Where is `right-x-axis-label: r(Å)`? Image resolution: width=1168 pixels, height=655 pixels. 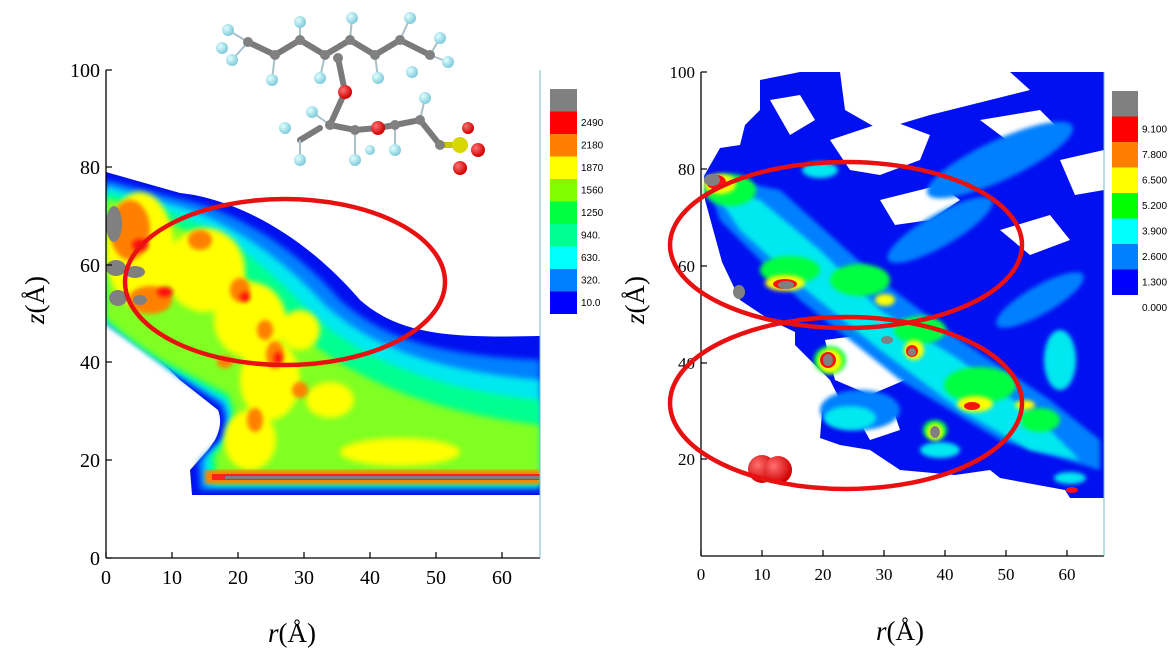 right-x-axis-label: r(Å) is located at coordinates (900, 631).